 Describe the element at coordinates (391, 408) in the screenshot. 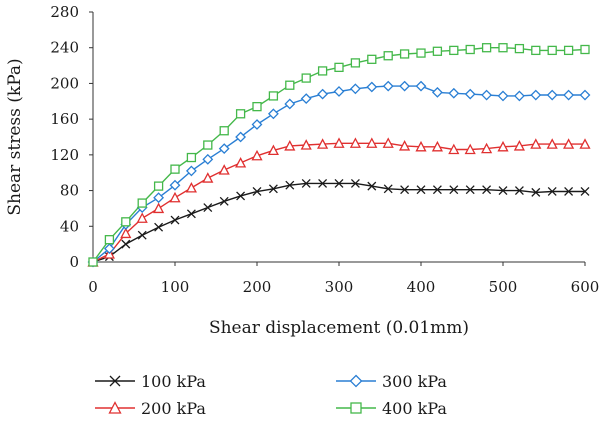

I see `legend-item: 400 kPa` at that location.